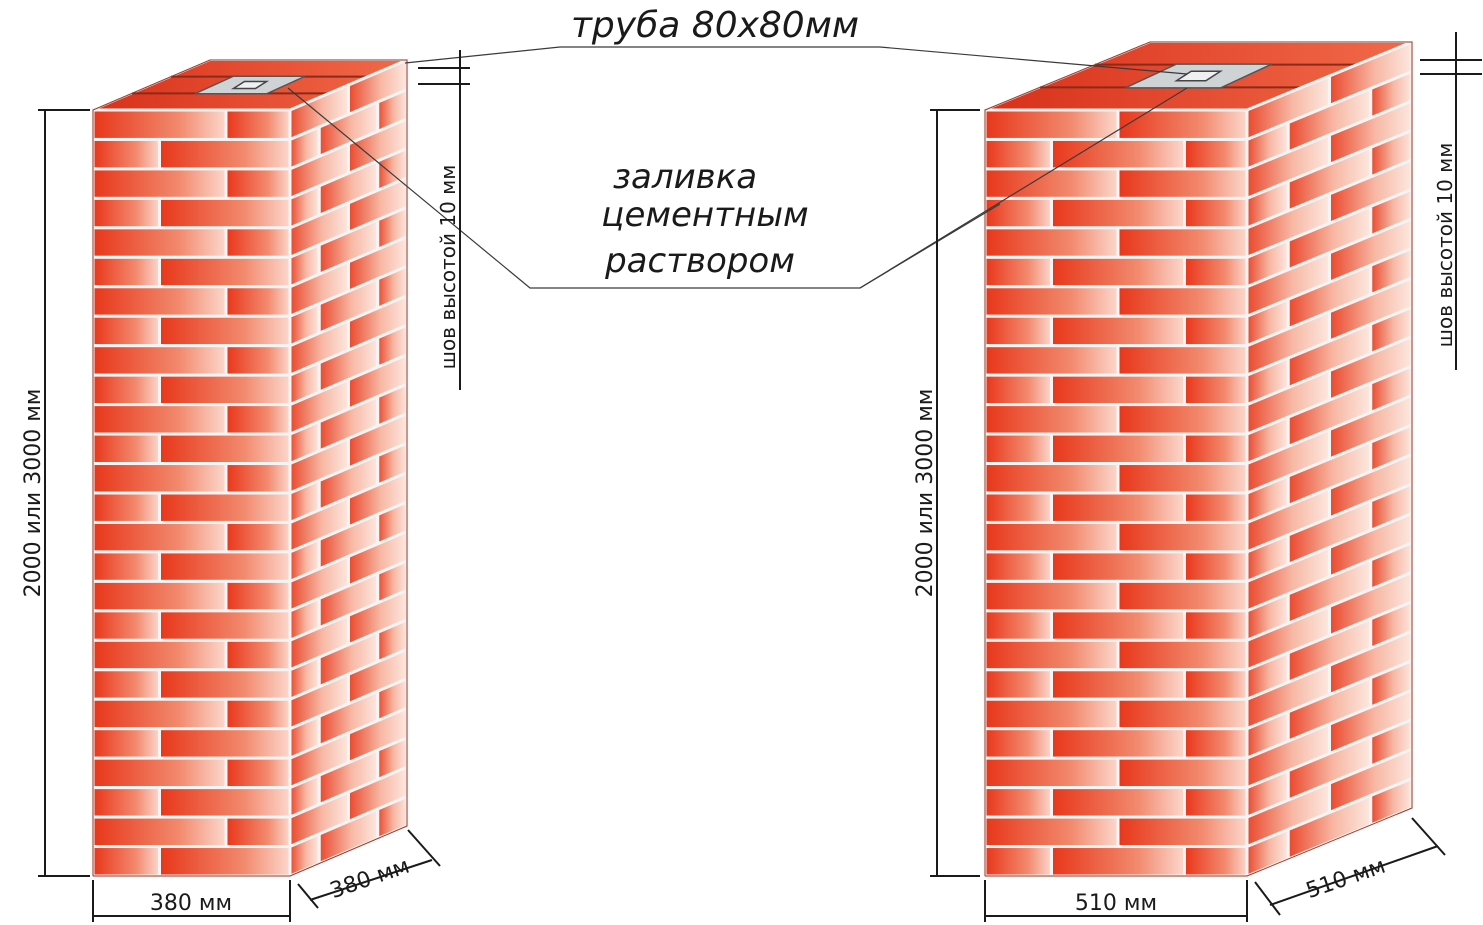 This screenshot has width=1483, height=925. Describe the element at coordinates (370, 879) in the screenshot. I see `pillar-380-depth-label: 380 мм` at that location.